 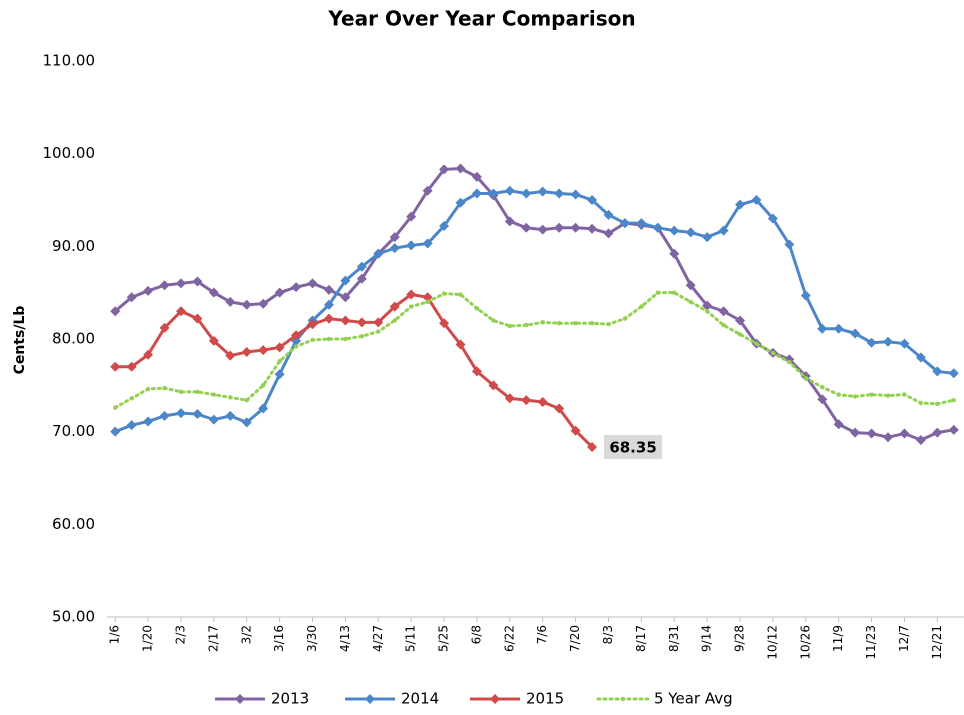 What do you see at coordinates (354, 370) in the screenshot?
I see `series-line` at bounding box center [354, 370].